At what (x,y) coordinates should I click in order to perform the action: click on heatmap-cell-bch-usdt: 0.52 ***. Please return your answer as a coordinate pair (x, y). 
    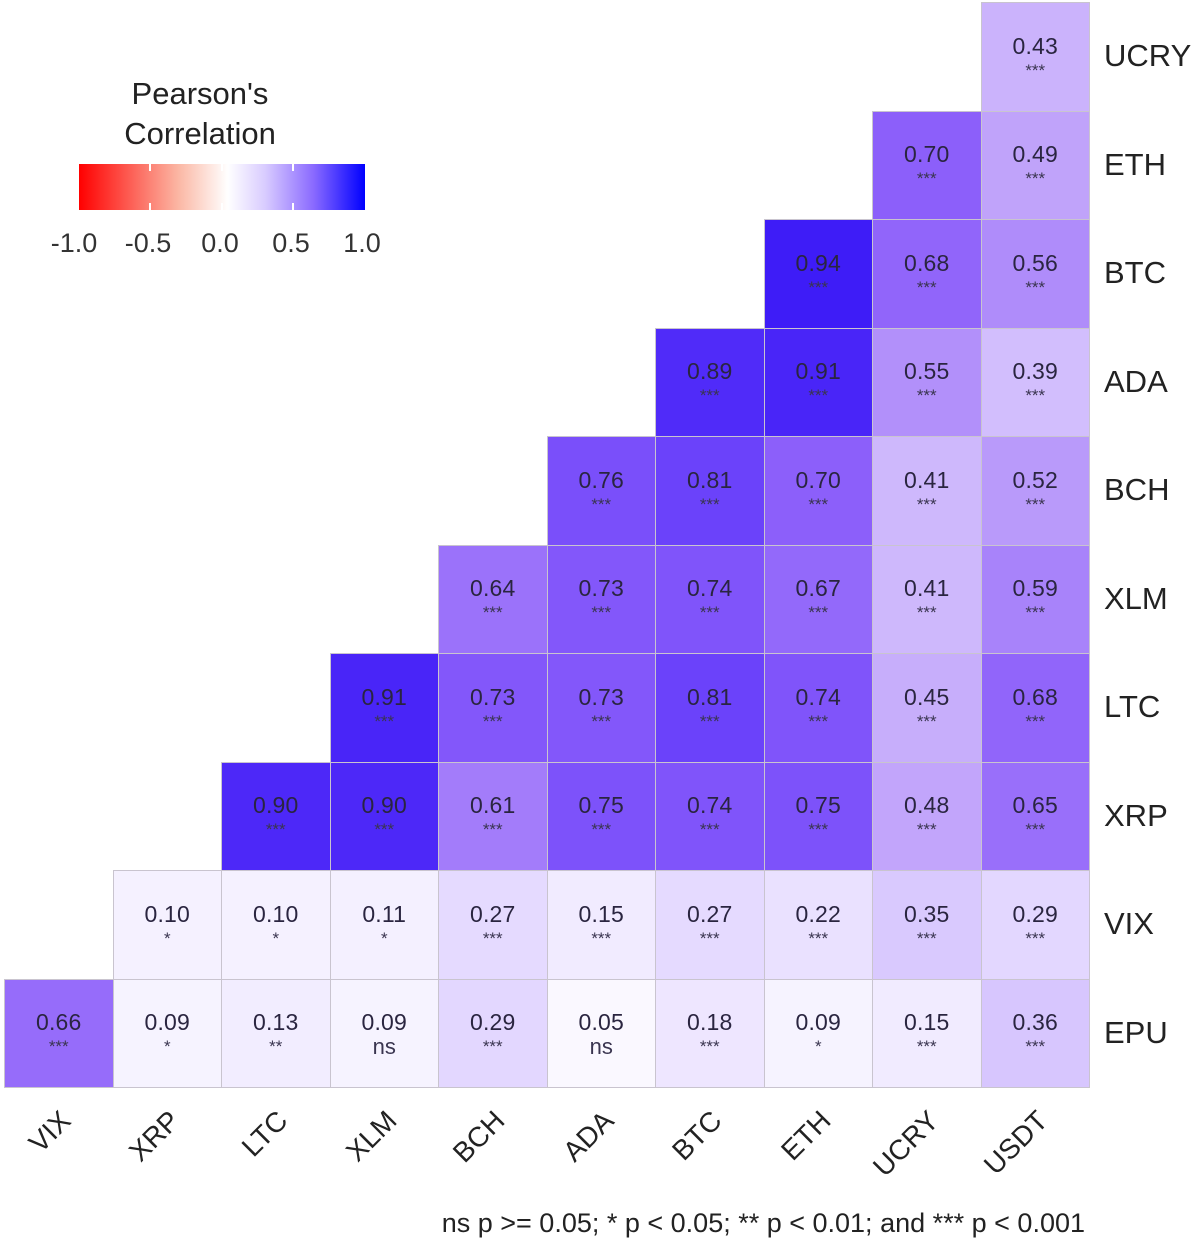
    Looking at the image, I should click on (1035, 491).